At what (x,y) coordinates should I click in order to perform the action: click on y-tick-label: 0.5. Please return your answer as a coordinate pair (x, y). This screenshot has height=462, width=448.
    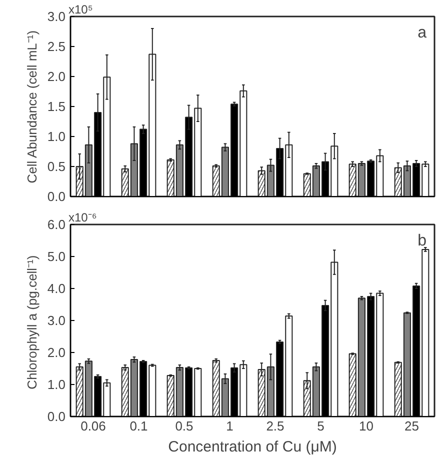
    Looking at the image, I should click on (56, 166).